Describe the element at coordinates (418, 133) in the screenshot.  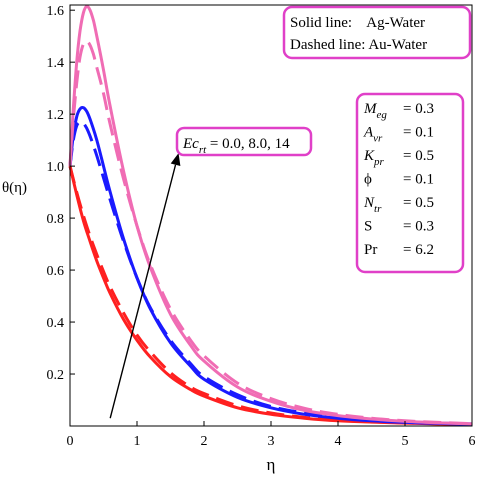
I see `param-value-1: = 0.1` at that location.